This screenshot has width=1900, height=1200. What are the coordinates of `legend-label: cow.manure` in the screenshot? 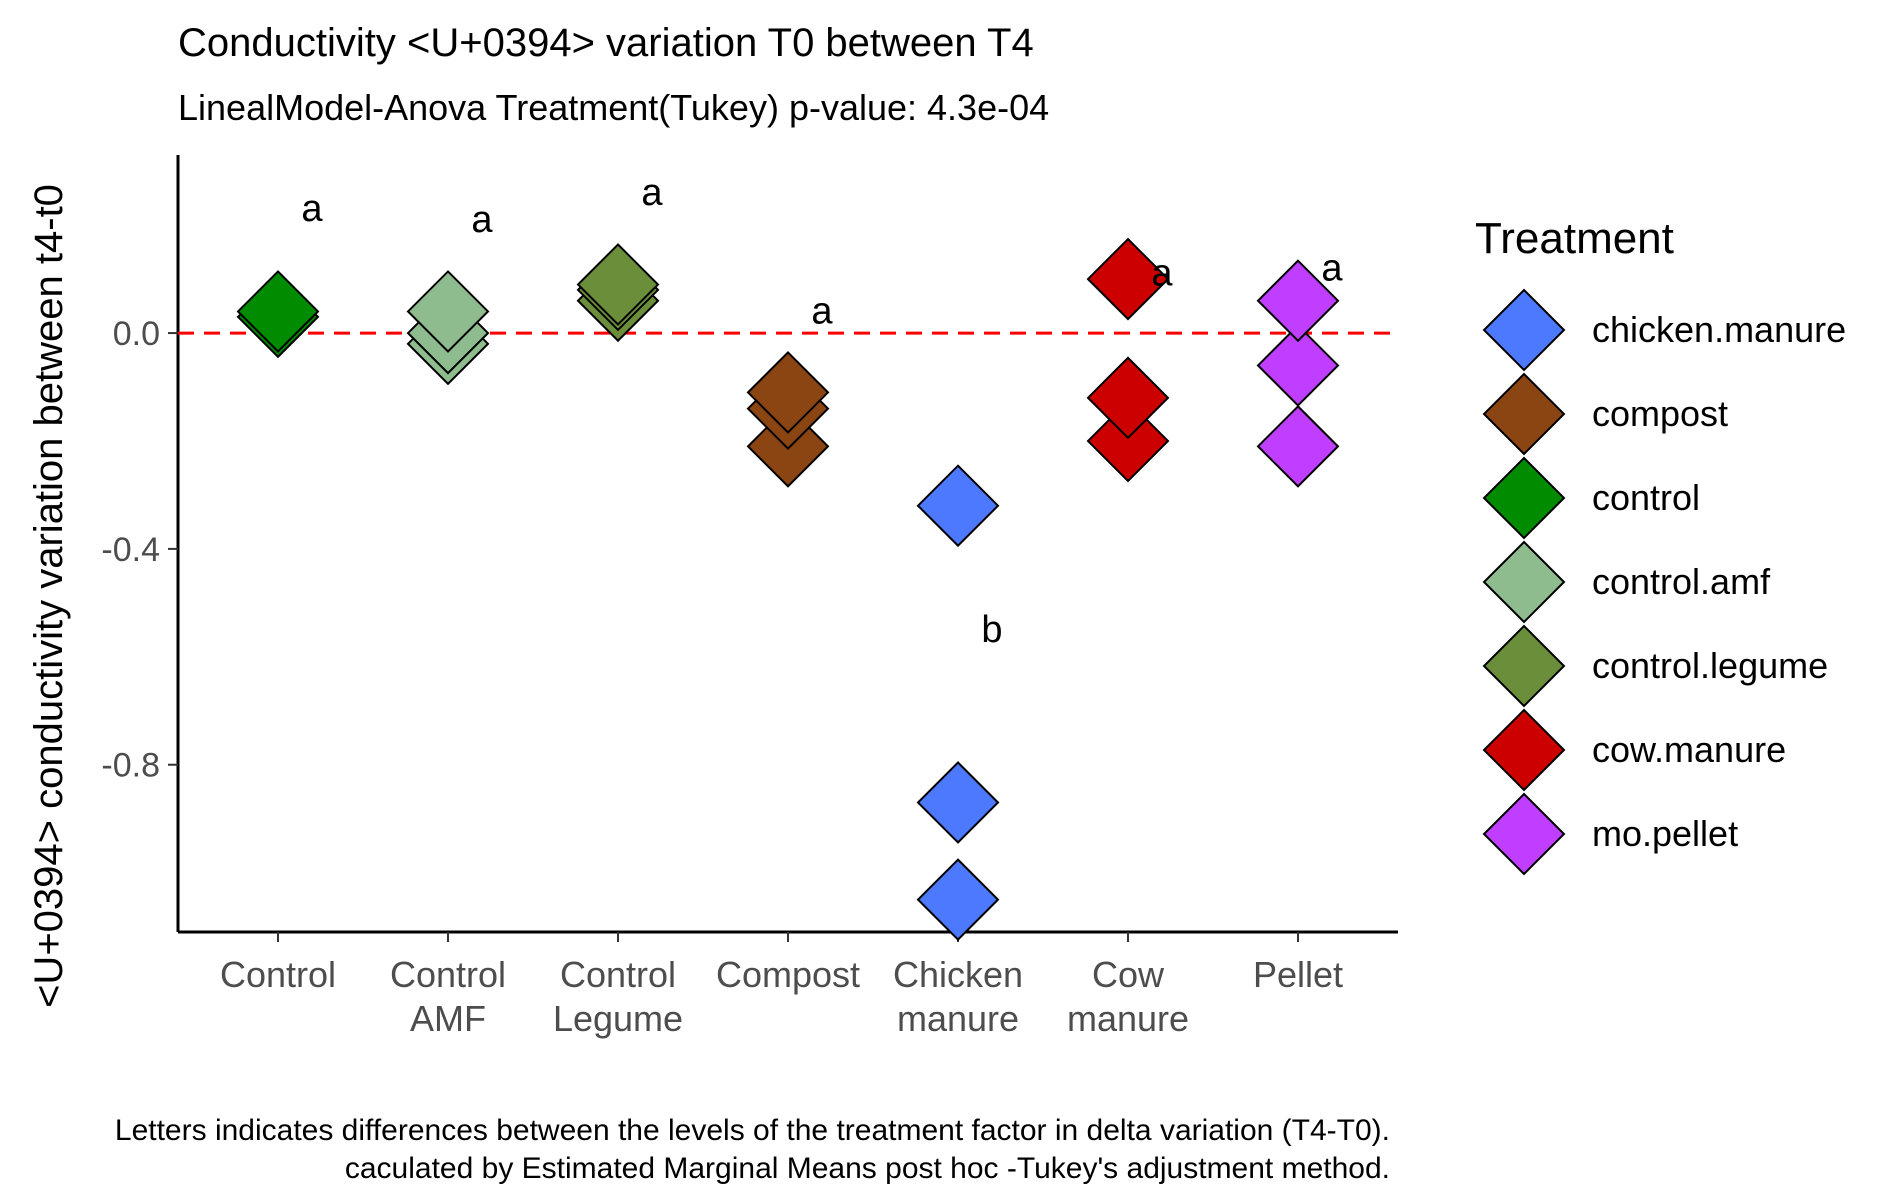 It's located at (1689, 749).